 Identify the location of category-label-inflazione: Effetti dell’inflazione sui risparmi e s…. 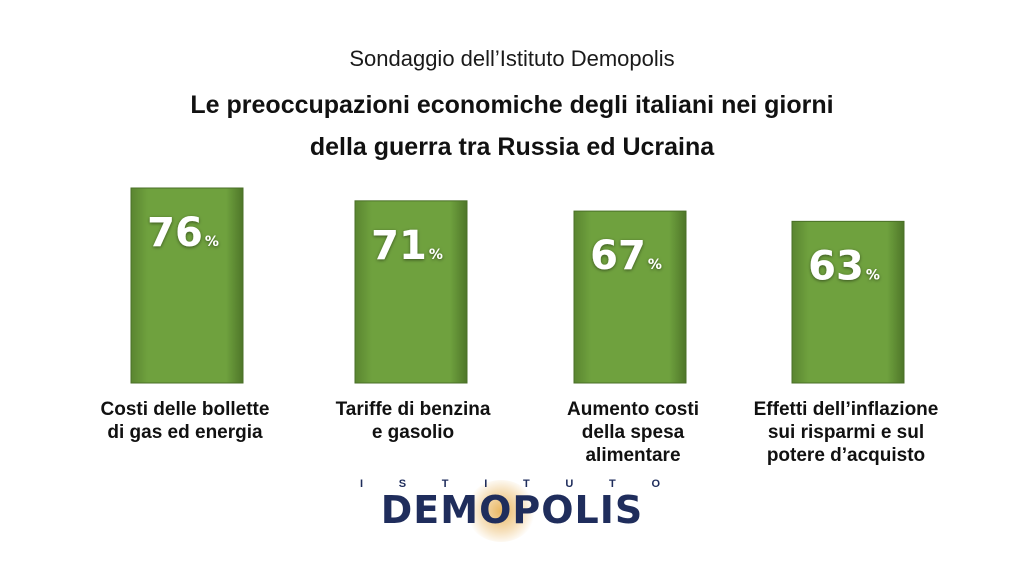
(846, 432).